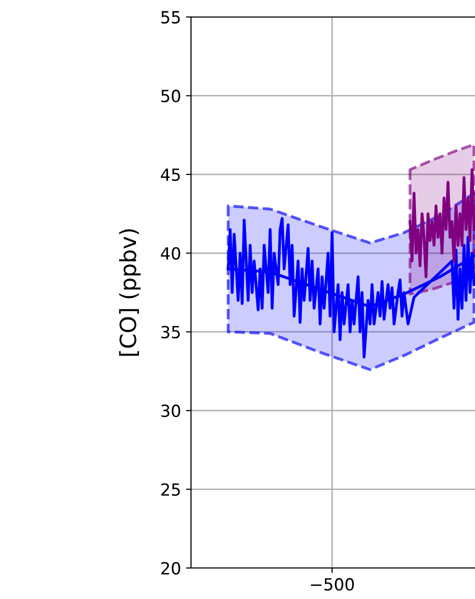 Image resolution: width=475 pixels, height=599 pixels. I want to click on y-tick-label: 55, so click(170, 17).